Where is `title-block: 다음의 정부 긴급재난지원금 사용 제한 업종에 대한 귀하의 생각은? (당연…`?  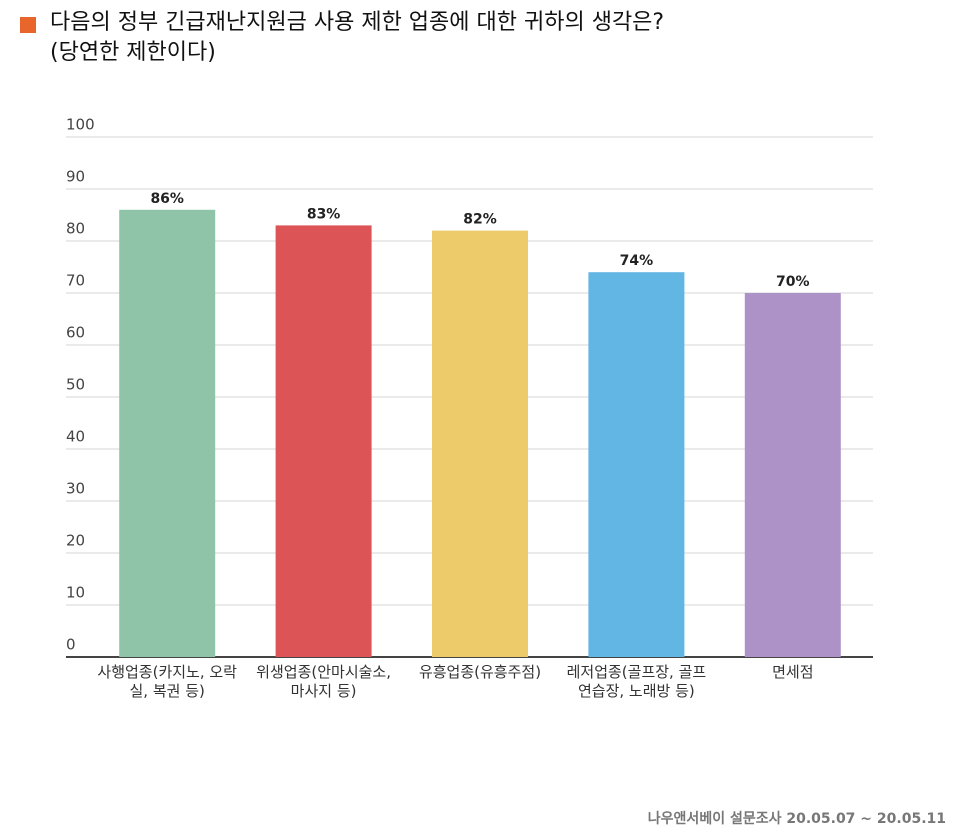 title-block: 다음의 정부 긴급재난지원금 사용 제한 업종에 대한 귀하의 생각은? (당연… is located at coordinates (357, 38).